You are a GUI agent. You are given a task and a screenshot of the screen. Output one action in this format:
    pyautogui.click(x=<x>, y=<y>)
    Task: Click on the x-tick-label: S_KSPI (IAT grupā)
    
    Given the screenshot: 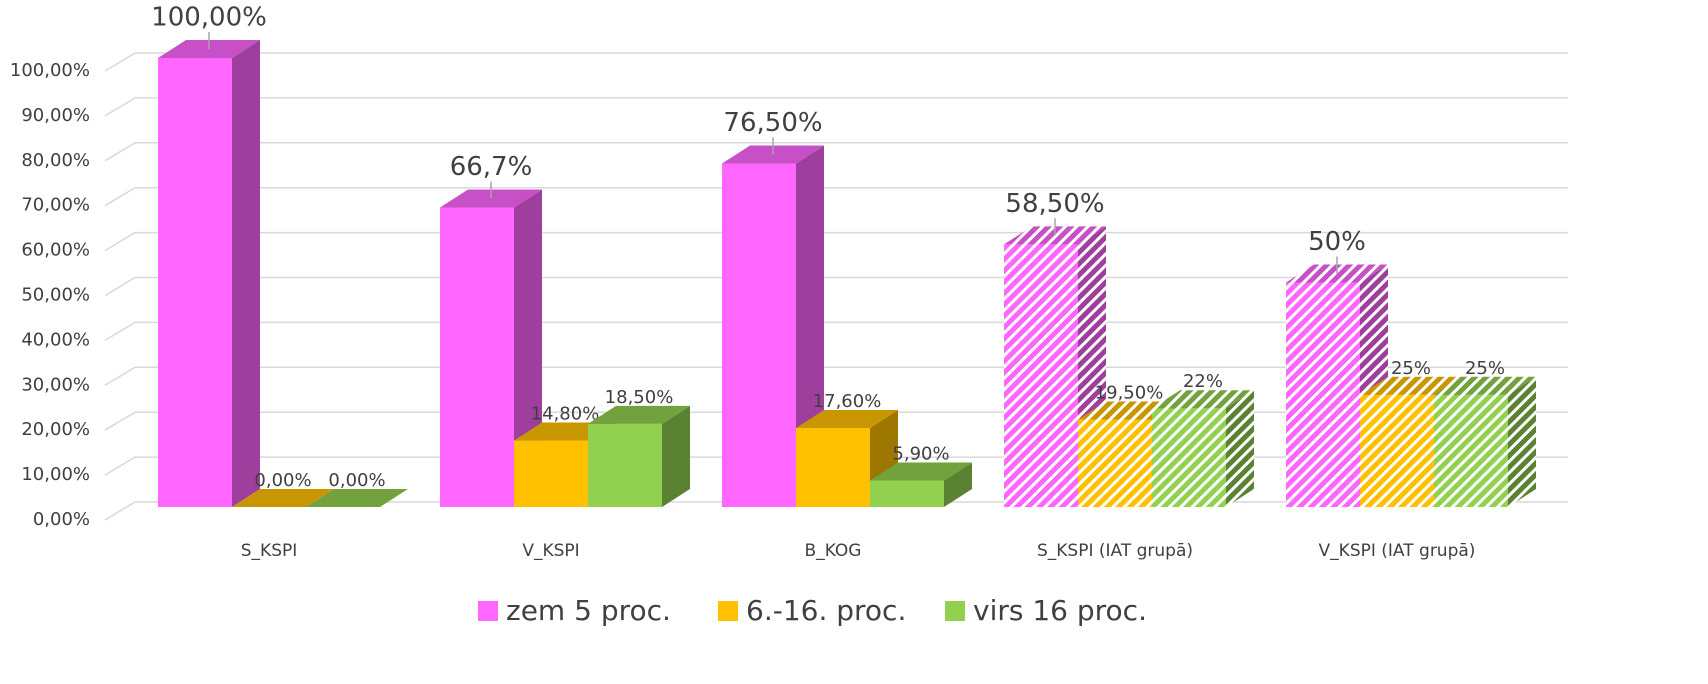 What is the action you would take?
    pyautogui.click(x=1115, y=551)
    